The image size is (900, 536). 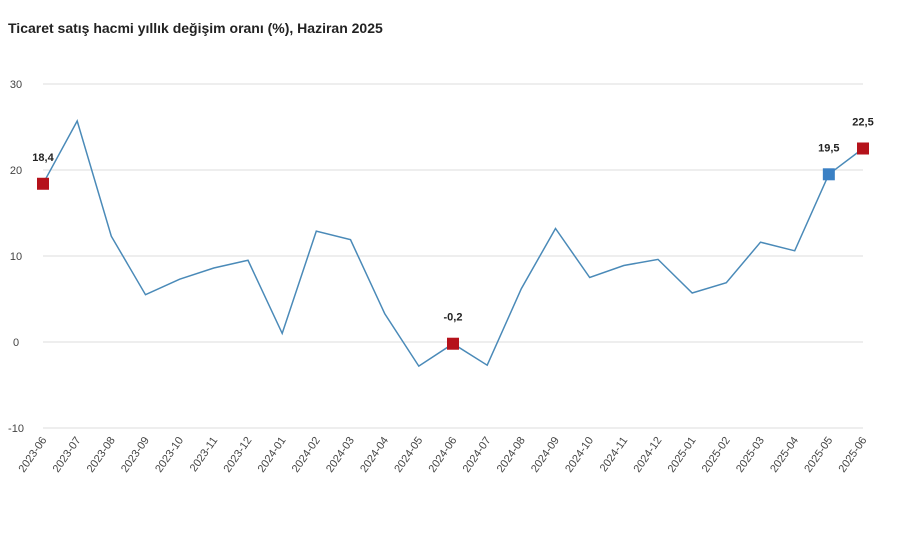 What do you see at coordinates (169, 455) in the screenshot?
I see `x-tick-label: 2023-10` at bounding box center [169, 455].